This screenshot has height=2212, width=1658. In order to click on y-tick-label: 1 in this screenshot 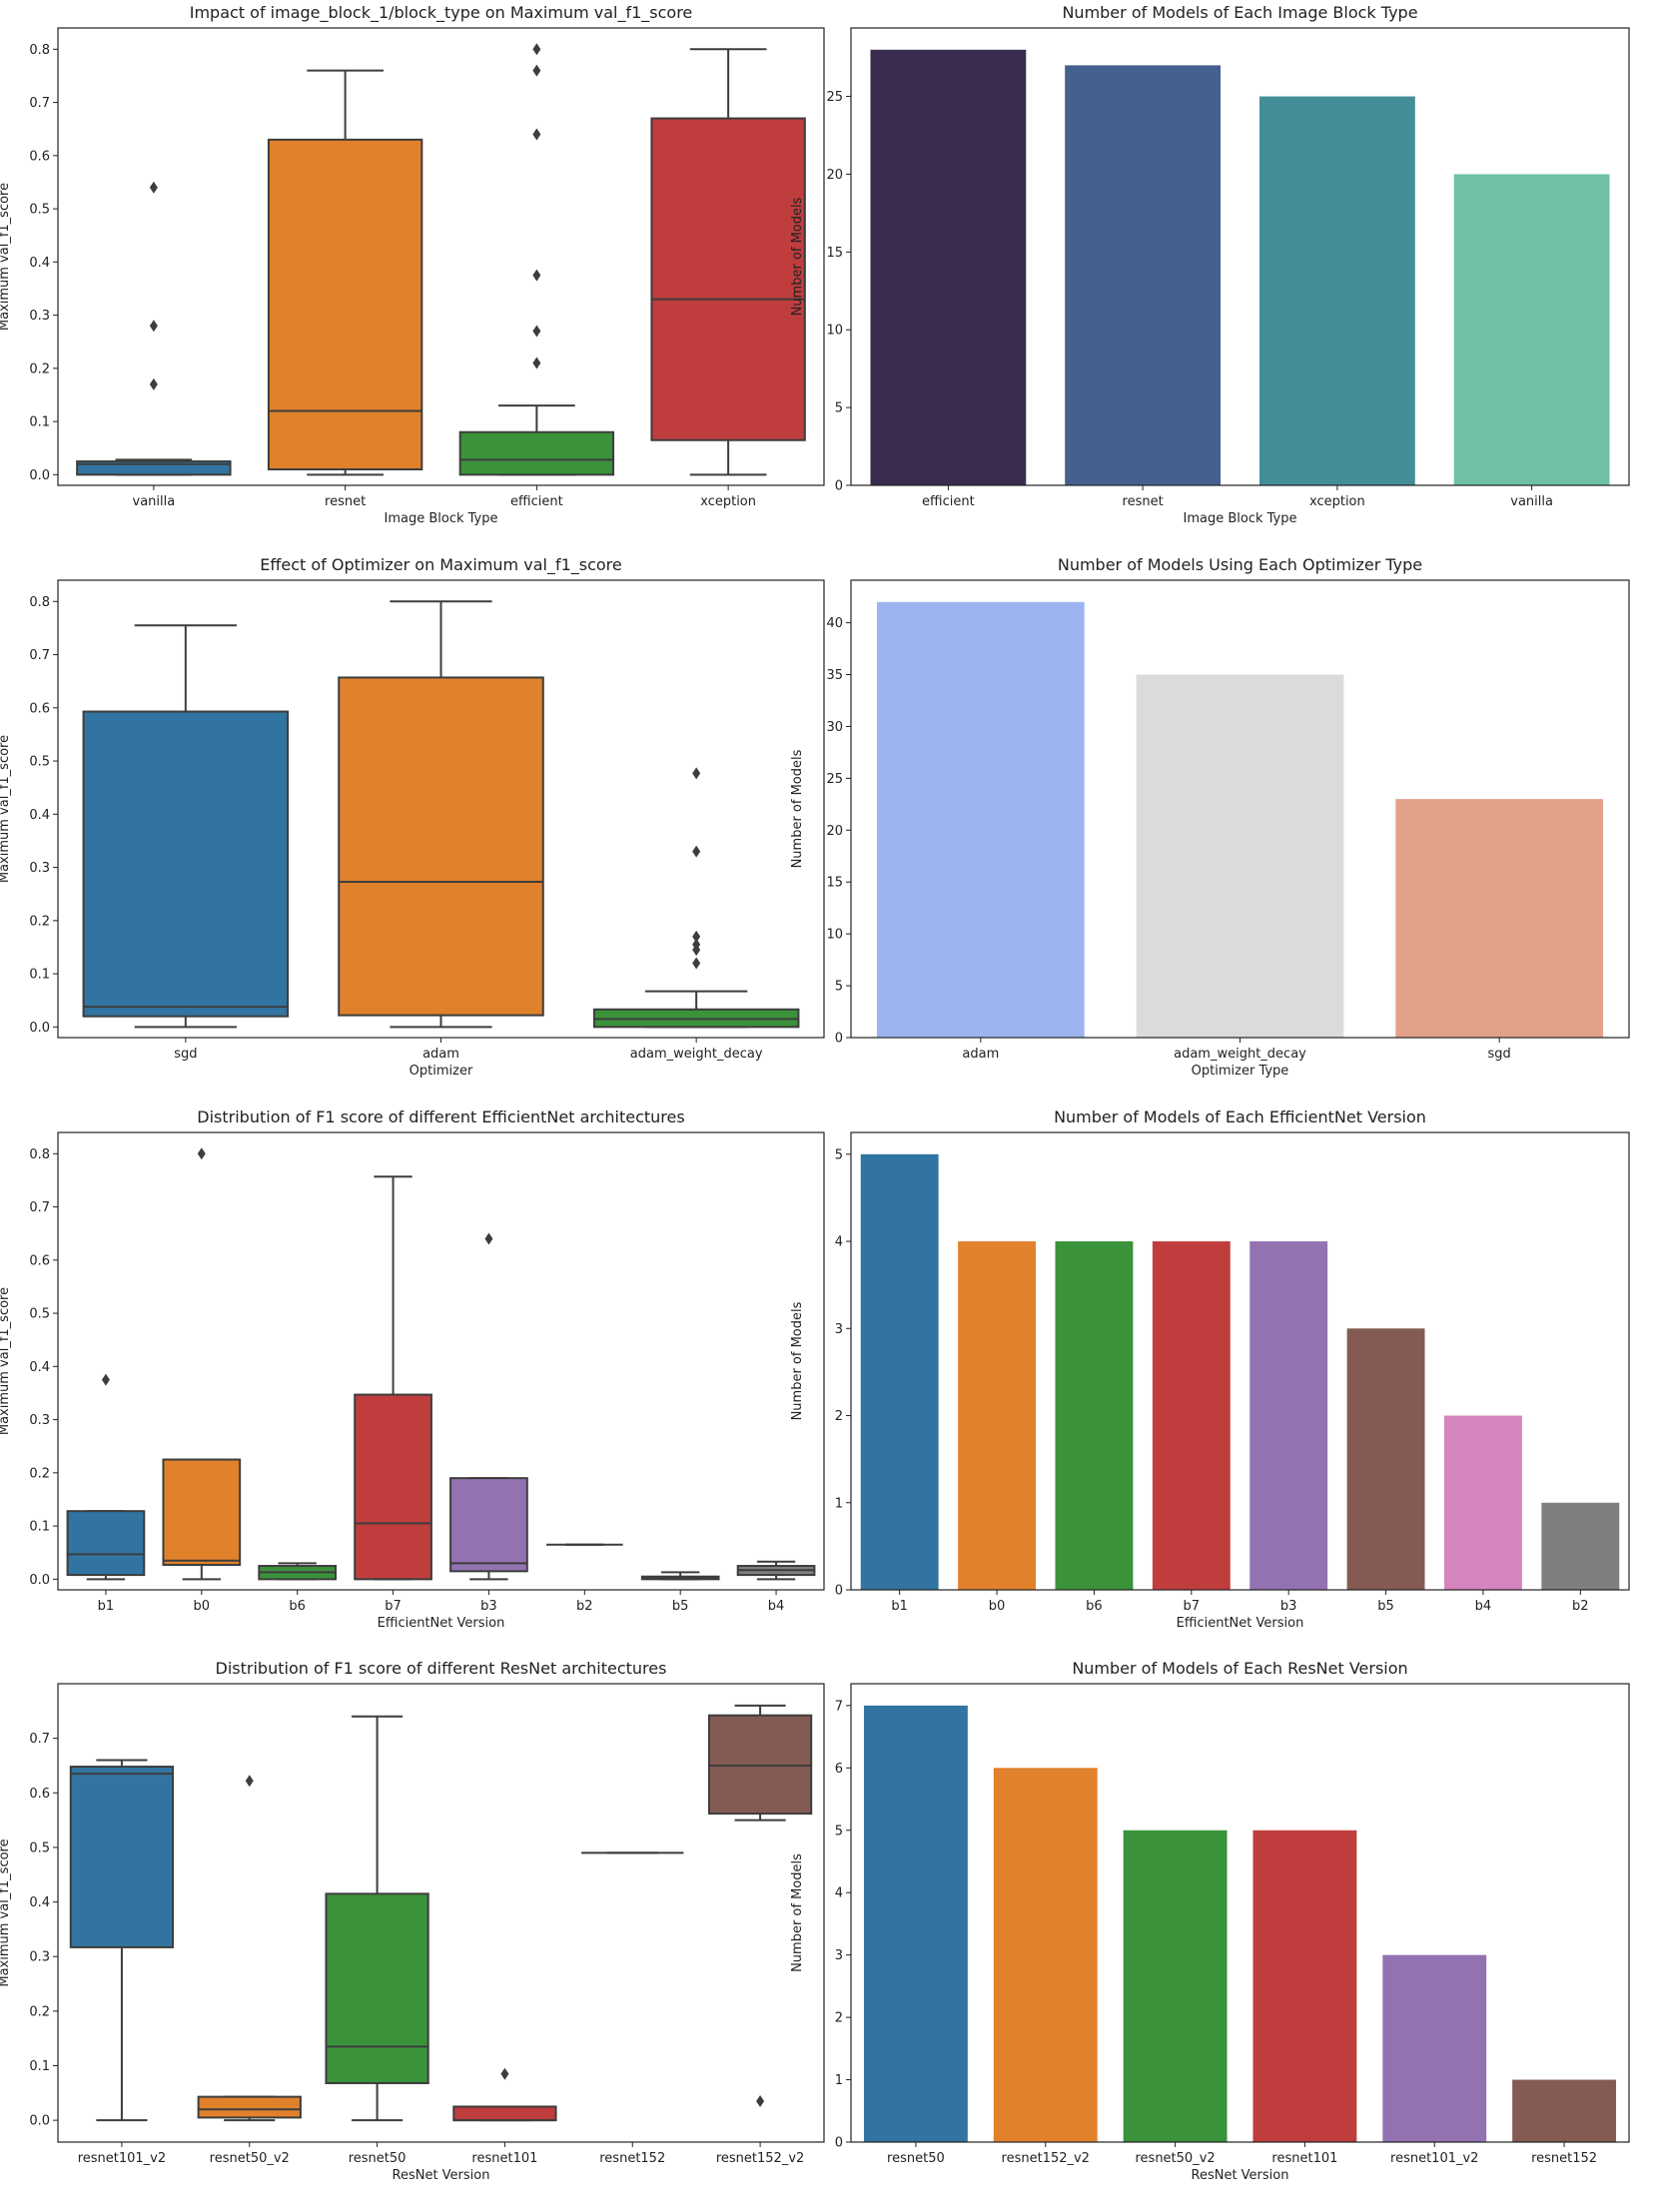, I will do `click(839, 2080)`.